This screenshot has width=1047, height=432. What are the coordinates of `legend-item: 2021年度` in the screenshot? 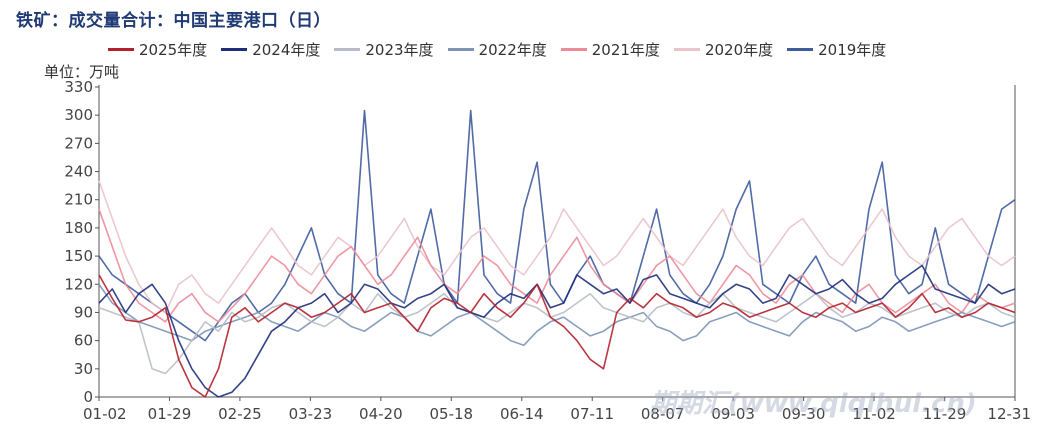 It's located at (610, 49).